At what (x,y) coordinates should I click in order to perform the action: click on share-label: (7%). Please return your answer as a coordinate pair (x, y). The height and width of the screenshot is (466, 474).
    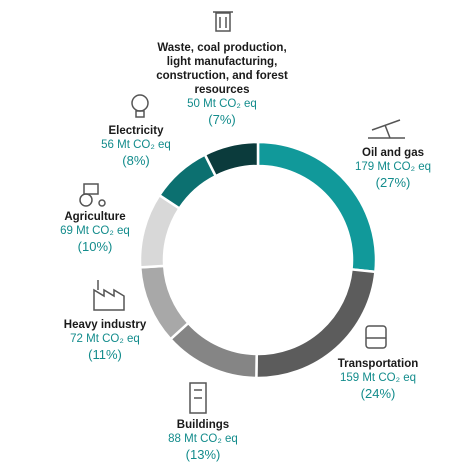
    Looking at the image, I should click on (222, 119).